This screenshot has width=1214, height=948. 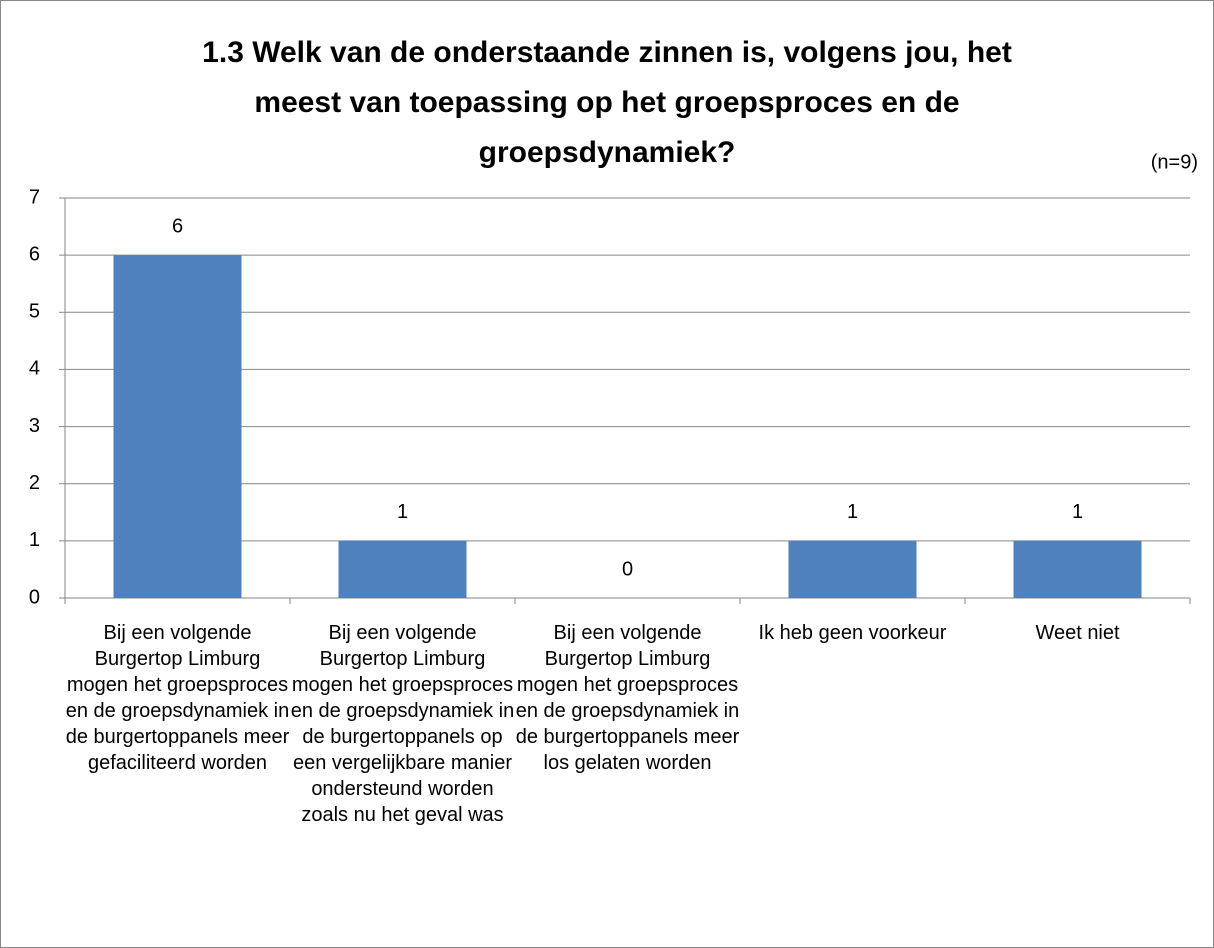 What do you see at coordinates (1077, 633) in the screenshot?
I see `x-tick-label: Weet niet` at bounding box center [1077, 633].